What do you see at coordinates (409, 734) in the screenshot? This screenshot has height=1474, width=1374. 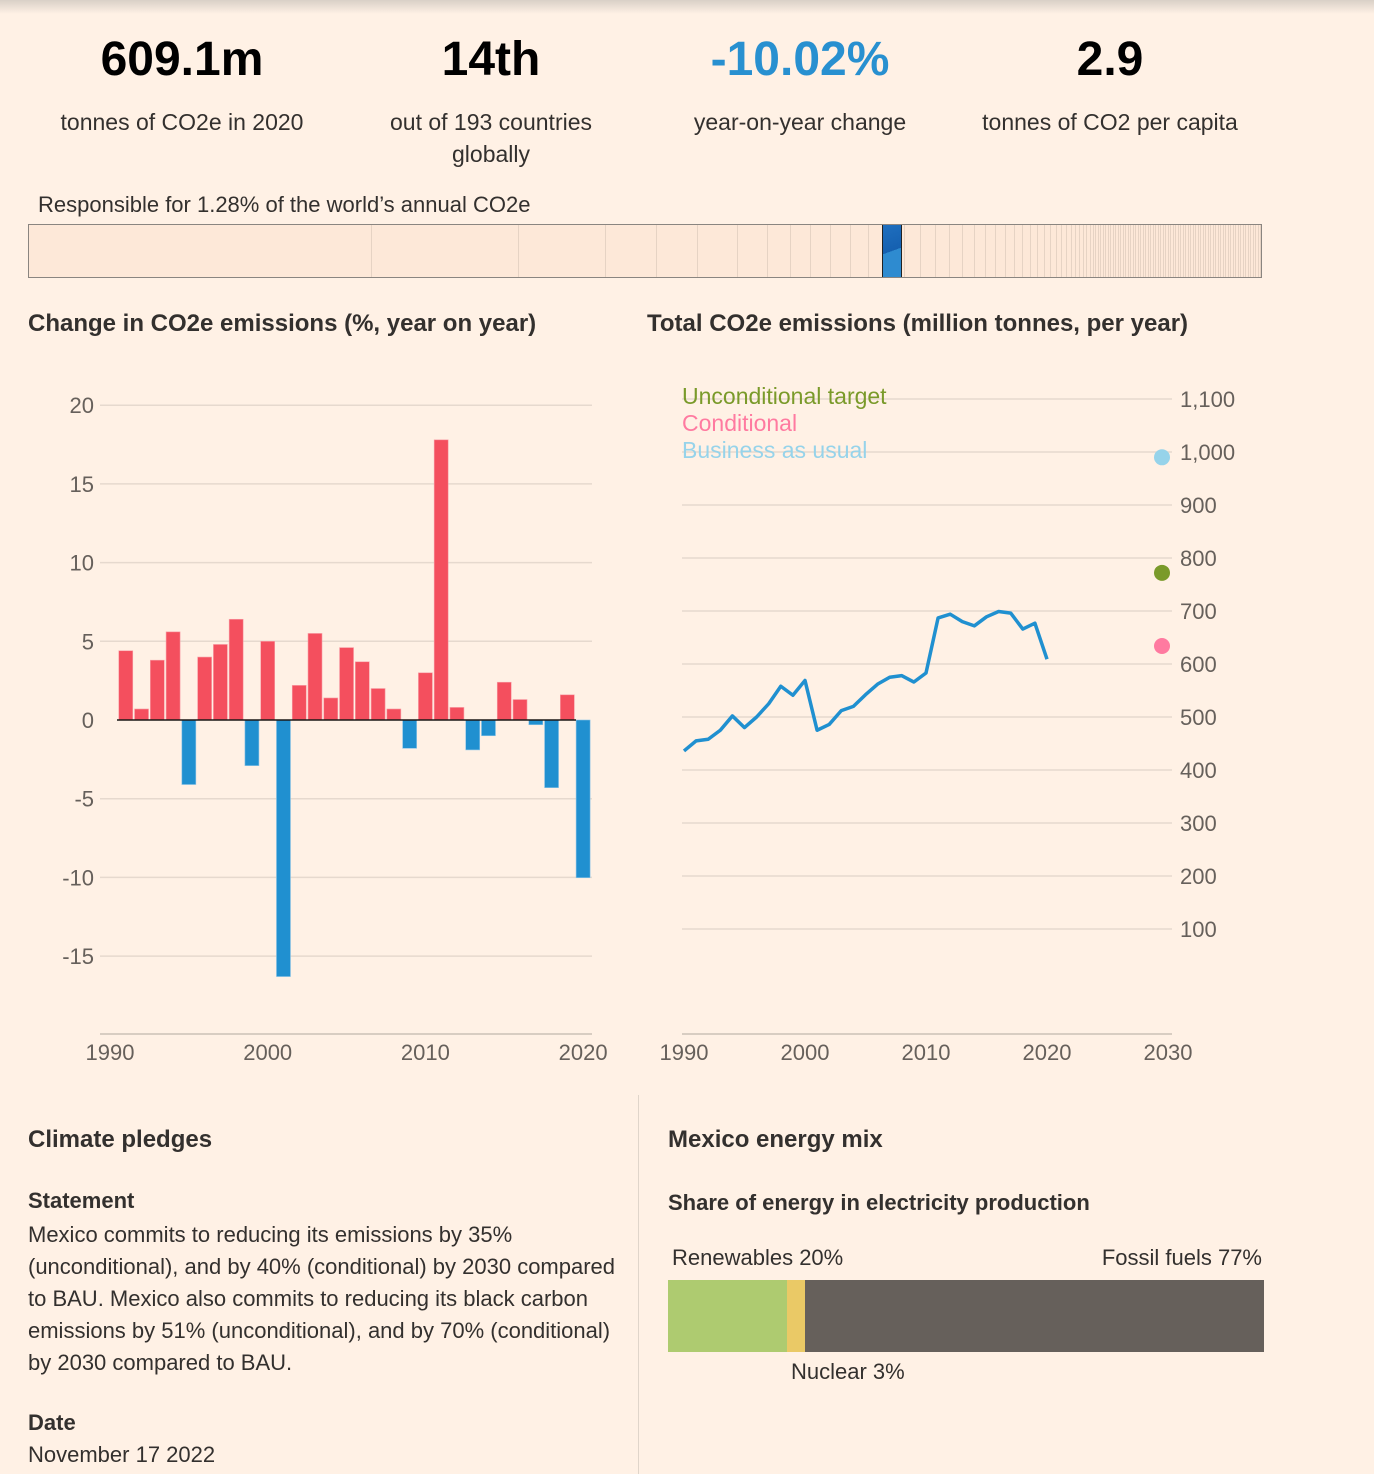 I see `bar-2009` at bounding box center [409, 734].